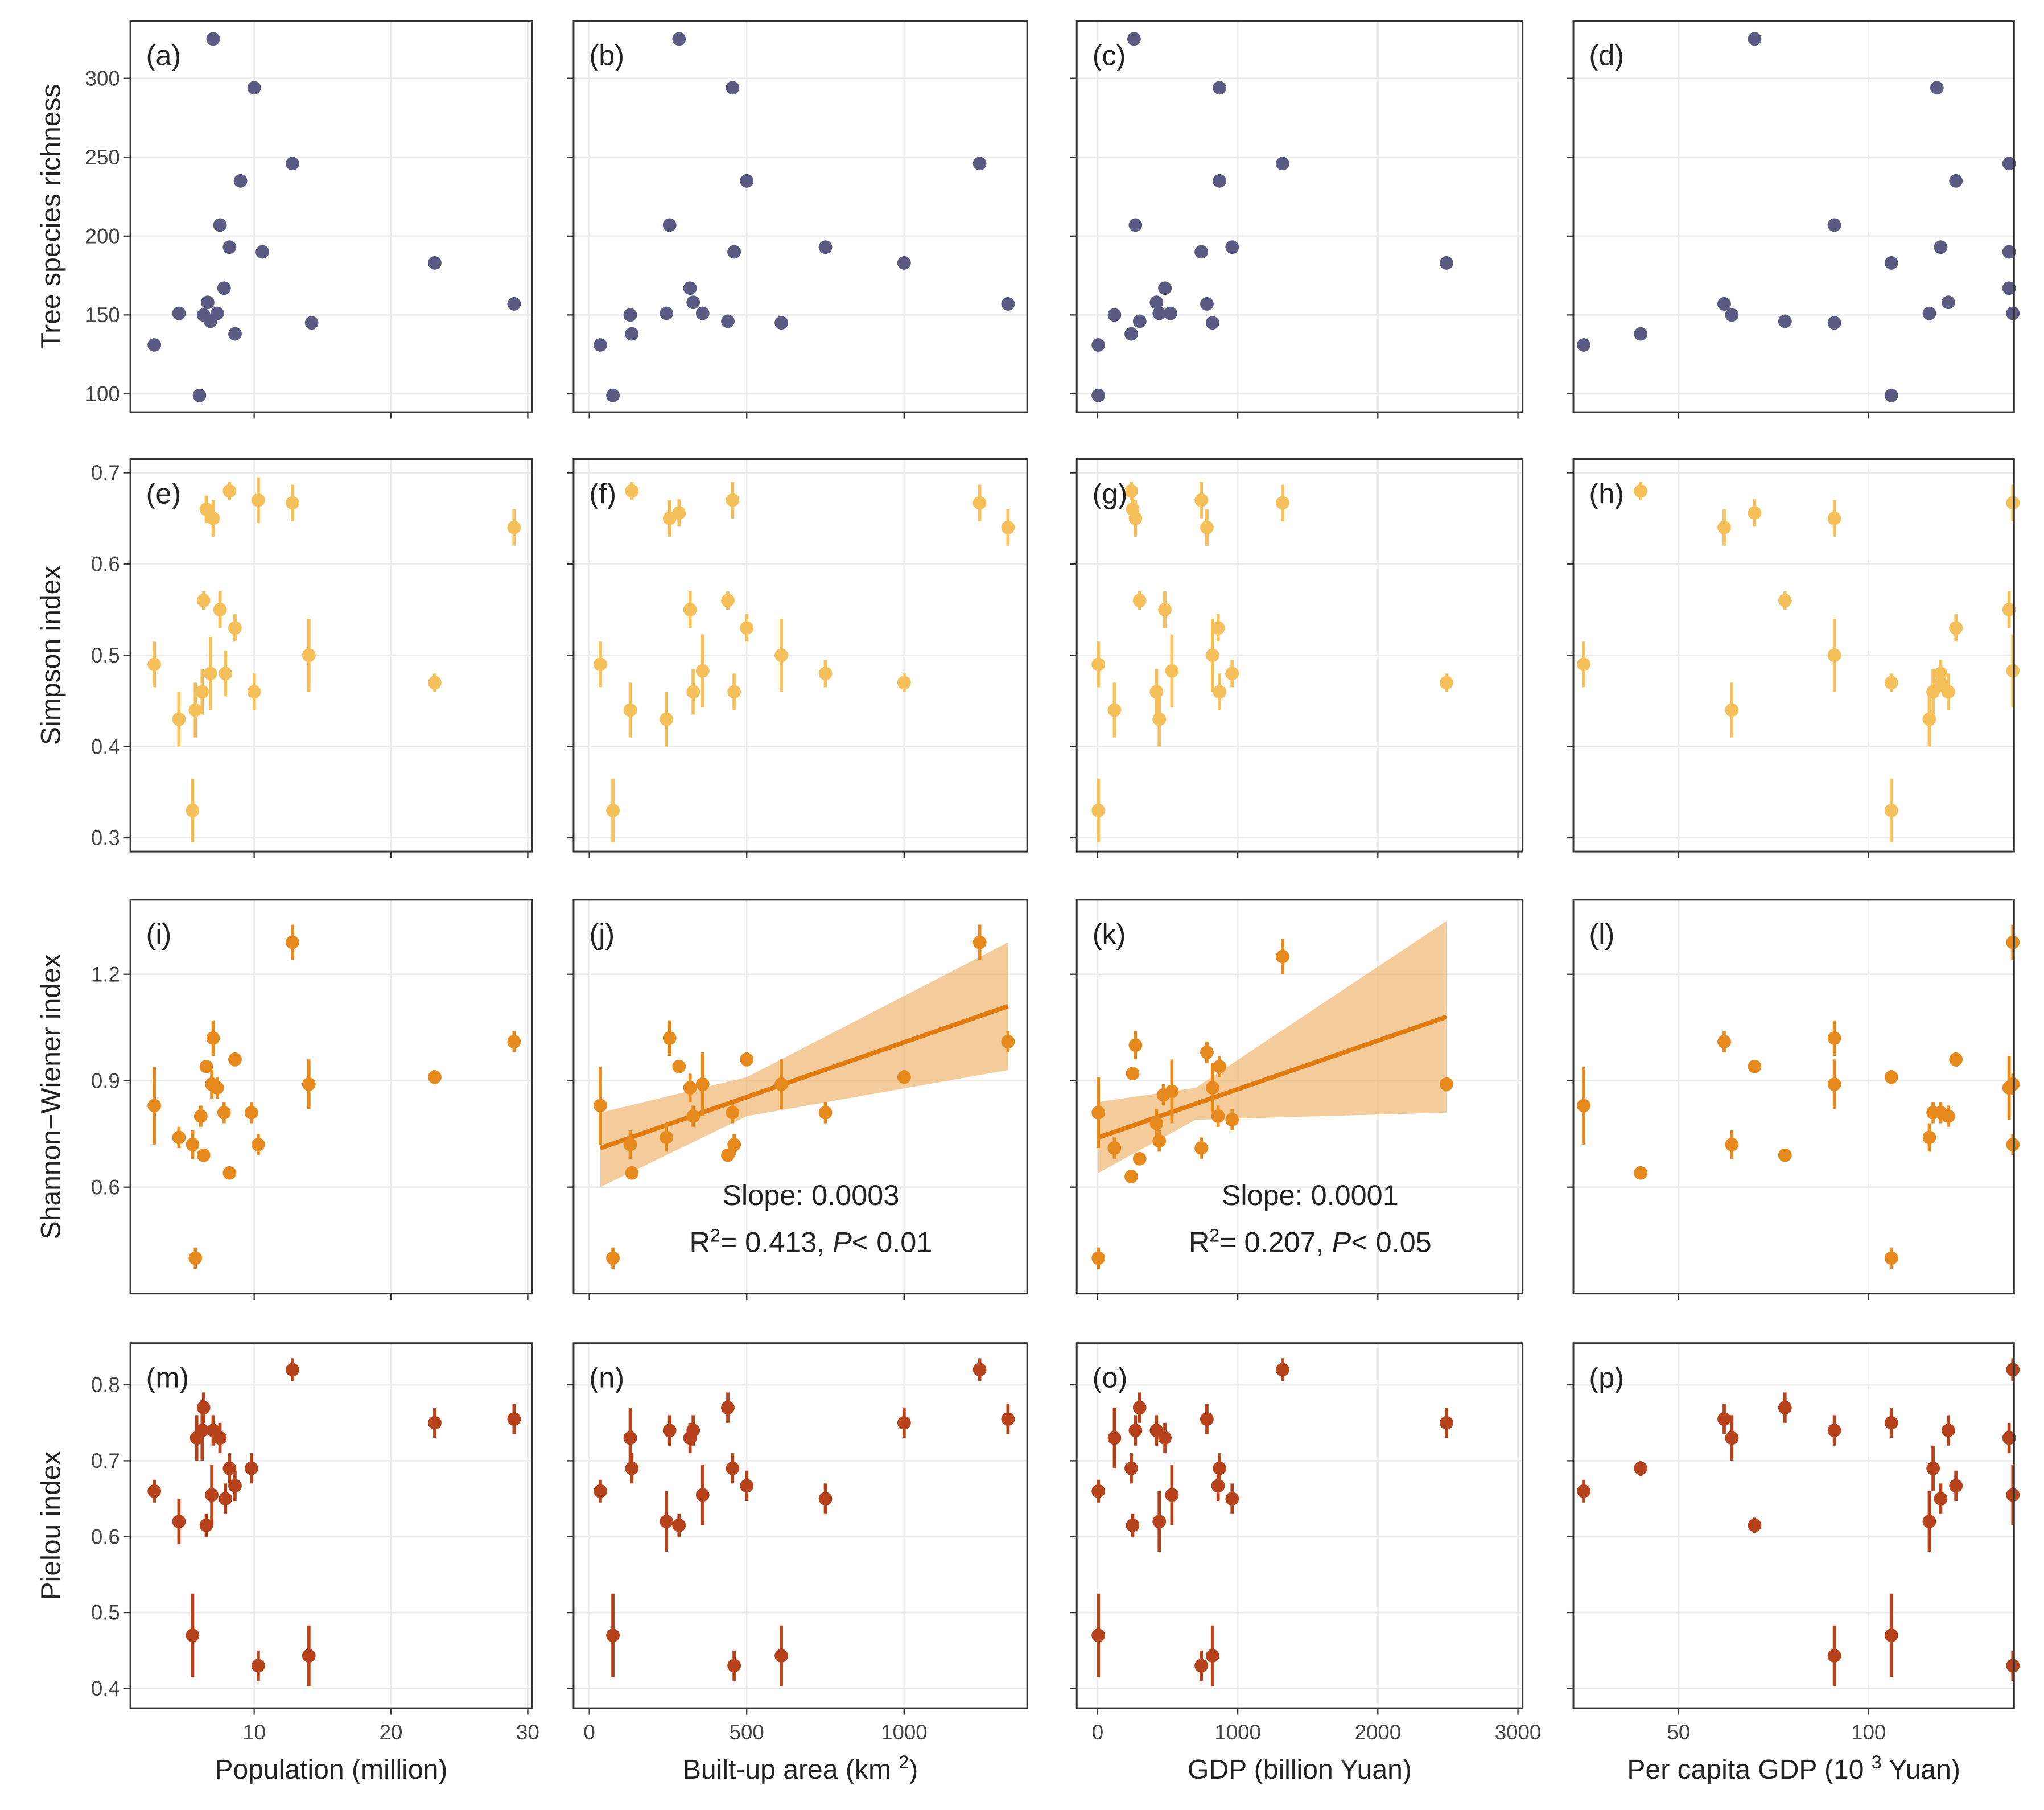 This screenshot has height=1810, width=2044. Describe the element at coordinates (105, 1080) in the screenshot. I see `y-tick-label: 0.9` at that location.